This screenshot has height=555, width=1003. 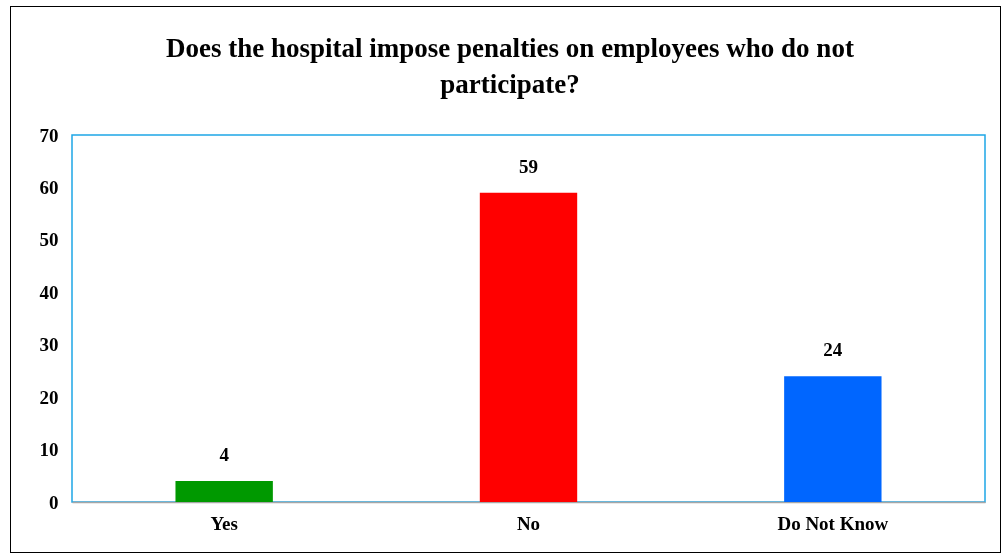 I want to click on data-label: 4, so click(x=224, y=455).